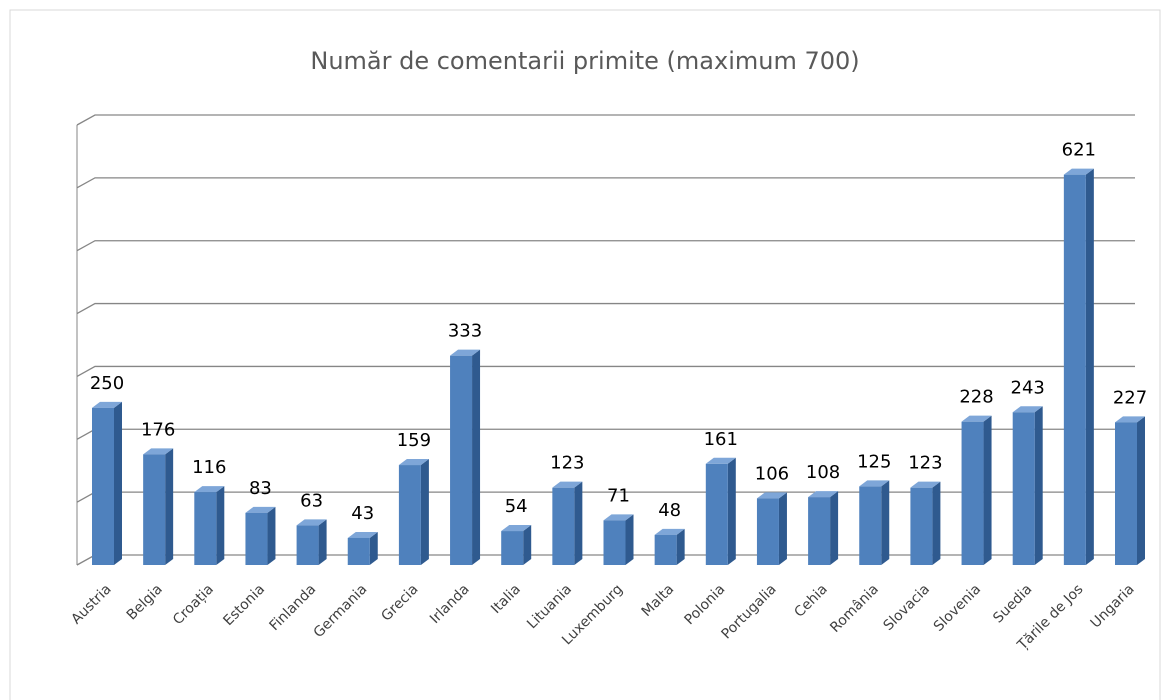 The image size is (1170, 700). Describe the element at coordinates (107, 383) in the screenshot. I see `value-label: 250` at that location.